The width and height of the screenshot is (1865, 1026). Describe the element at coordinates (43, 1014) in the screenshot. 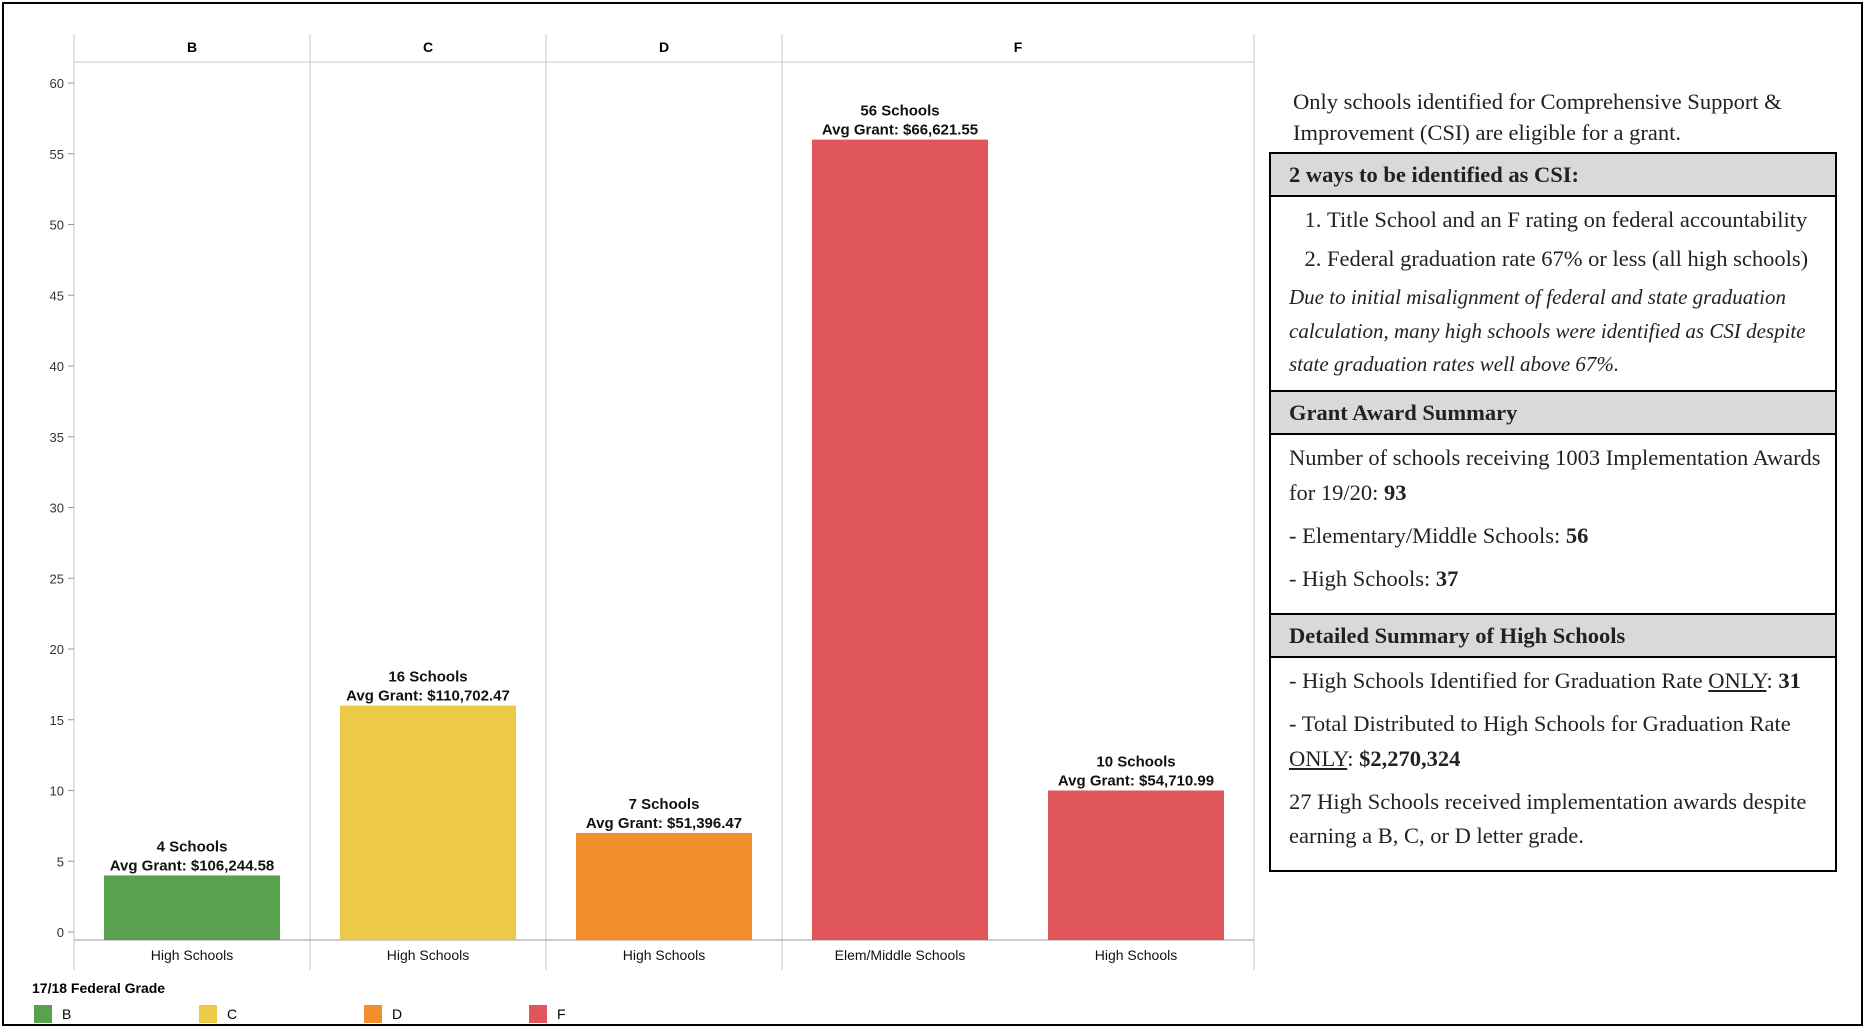

I see `legend-swatch-b` at that location.